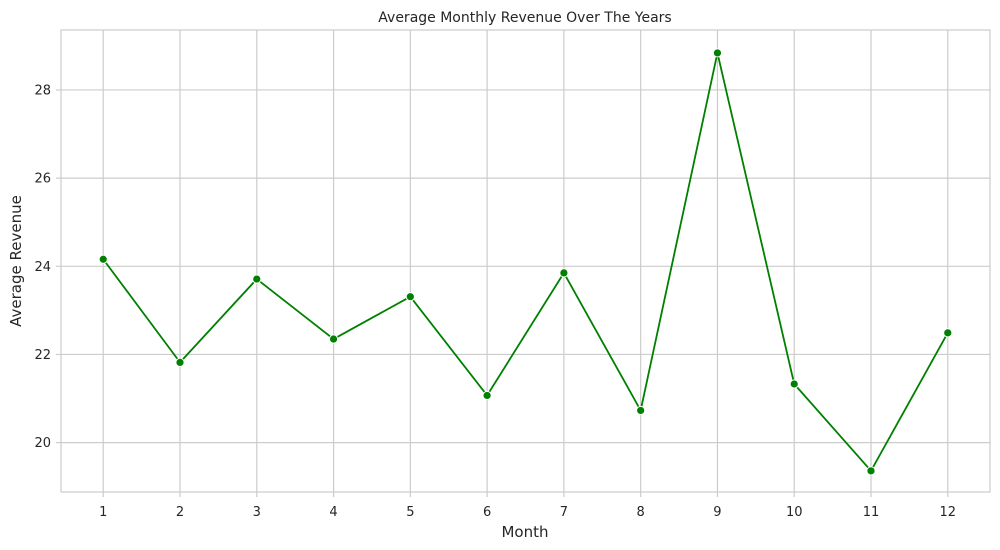  Describe the element at coordinates (947, 512) in the screenshot. I see `x-tick-label: 12` at that location.